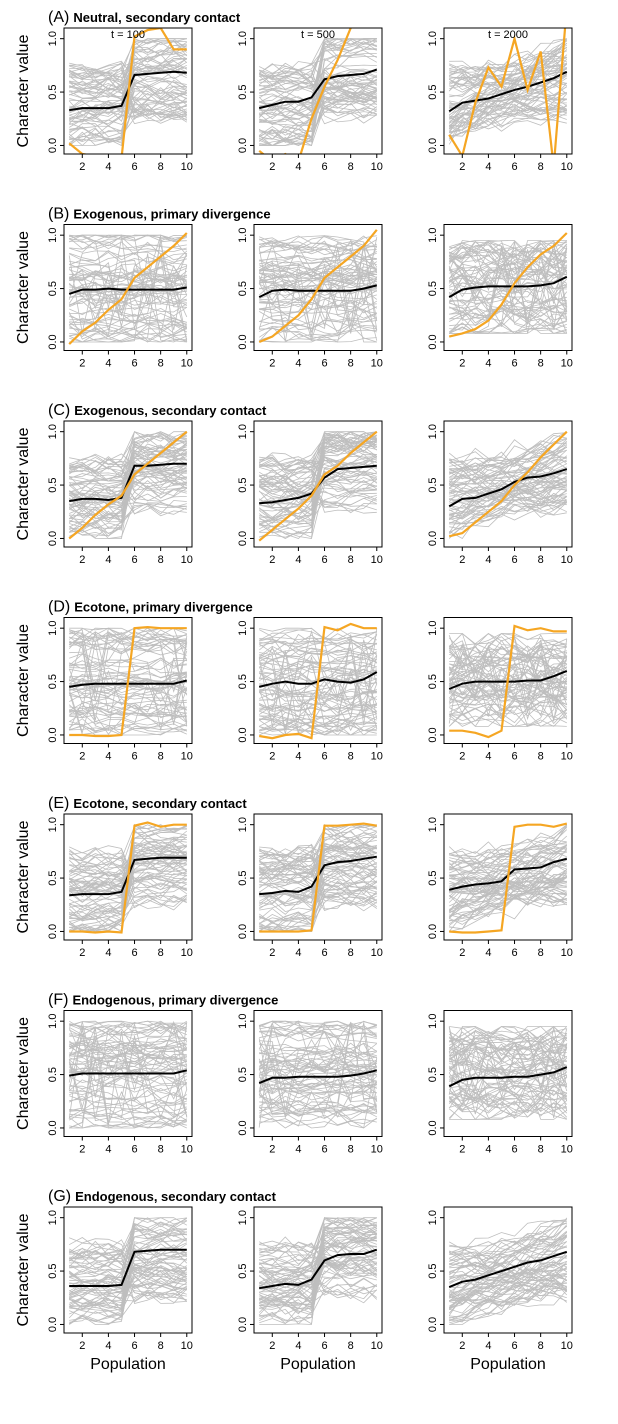 Image resolution: width=618 pixels, height=1424 pixels. I want to click on panel-F-1: 0.0 0.5 1.0 2 4 6 8 10, so click(120, 1083).